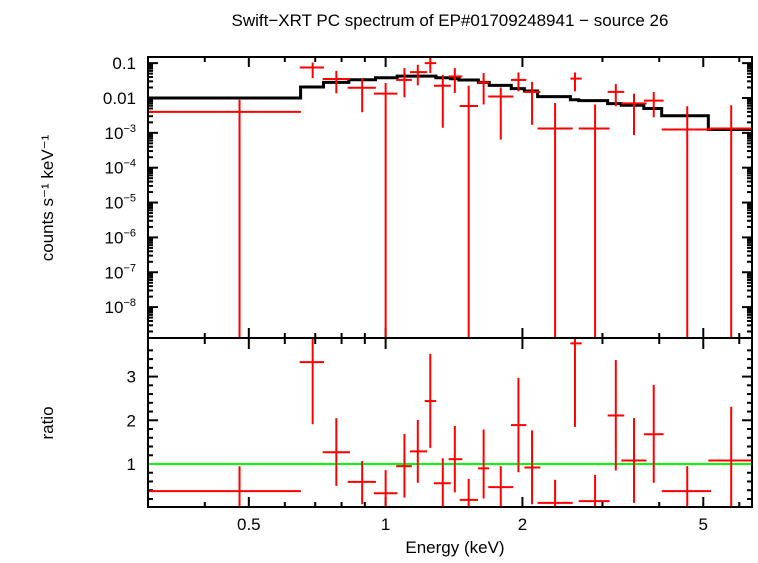 The image size is (758, 563). Describe the element at coordinates (120, 168) in the screenshot. I see `y-tick-label: 10⁻⁴` at that location.